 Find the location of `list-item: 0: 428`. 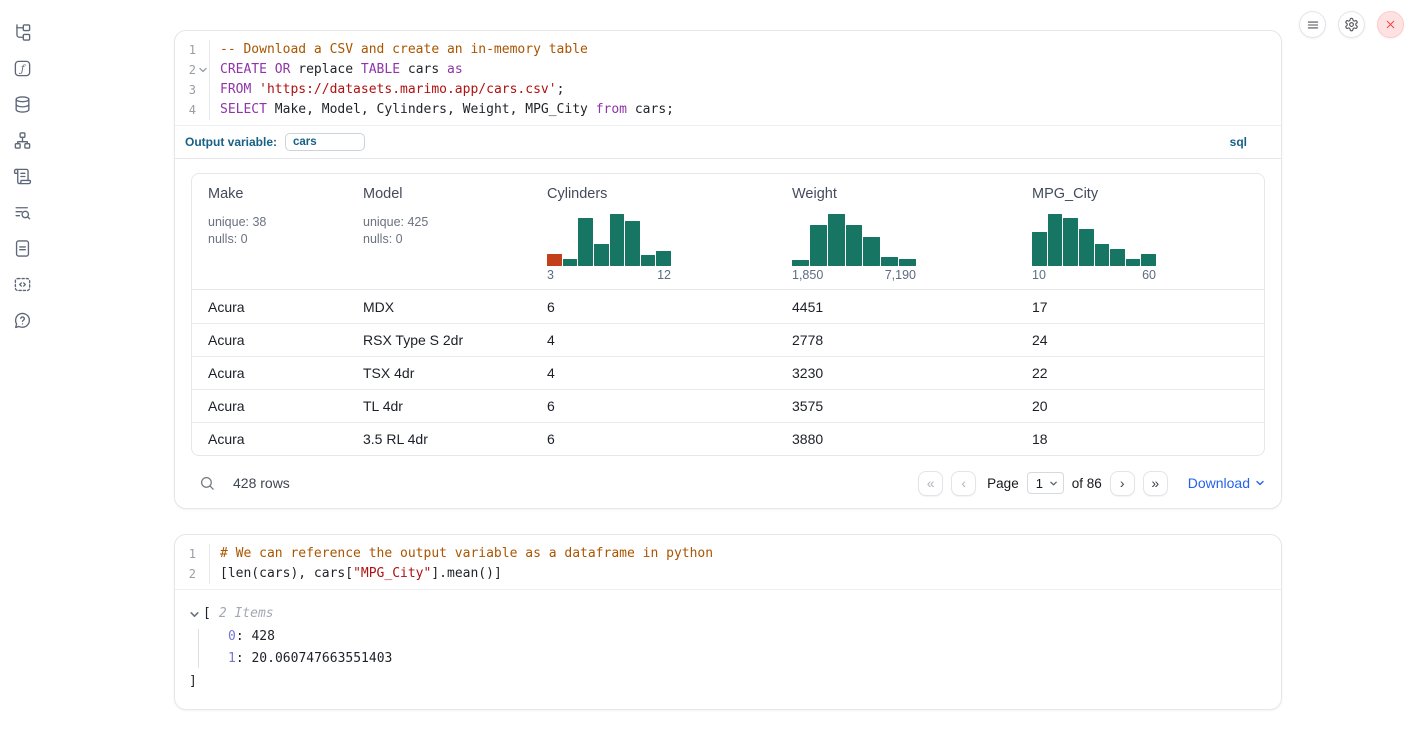

list-item: 0: 428 is located at coordinates (251, 636).